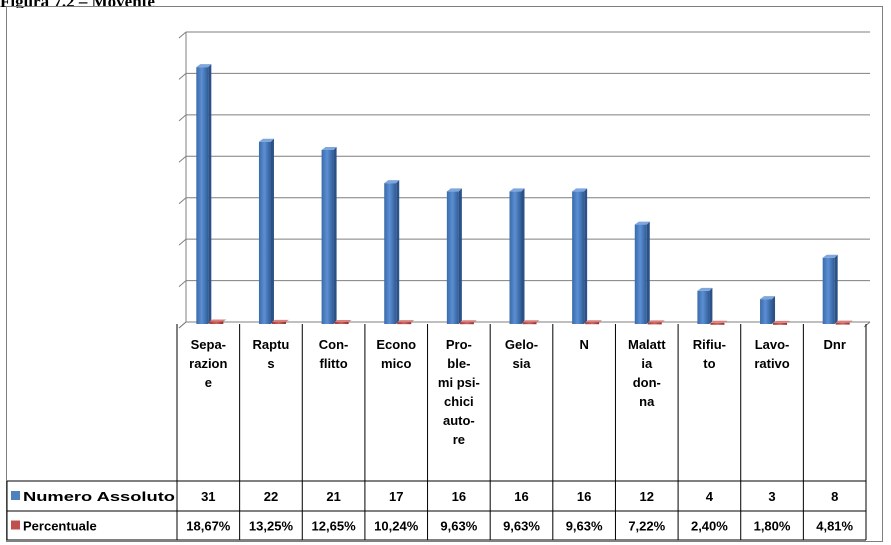 The width and height of the screenshot is (891, 545). What do you see at coordinates (271, 496) in the screenshot?
I see `data-label: 22` at bounding box center [271, 496].